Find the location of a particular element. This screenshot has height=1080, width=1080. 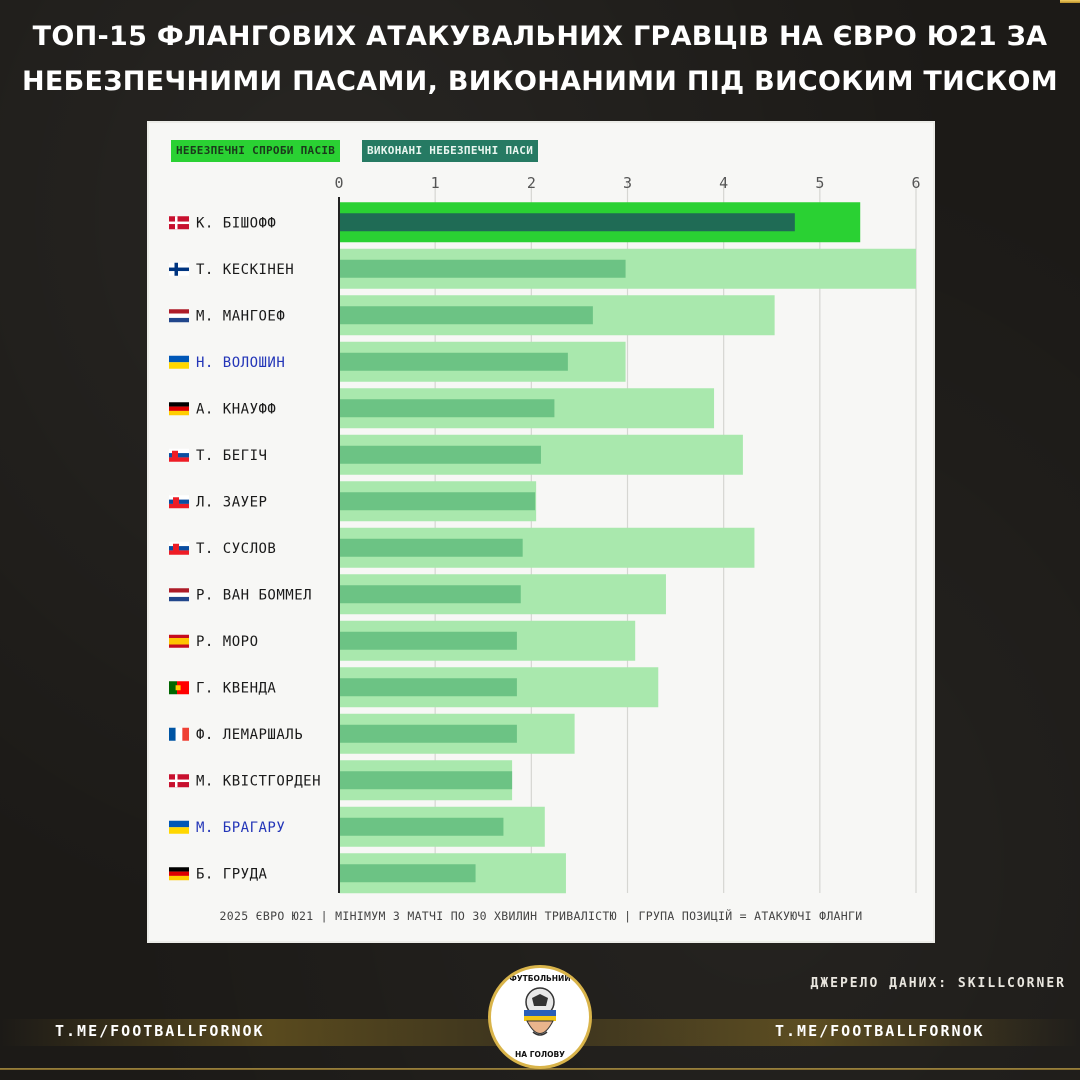

x-tick-label: 1 is located at coordinates (435, 183).